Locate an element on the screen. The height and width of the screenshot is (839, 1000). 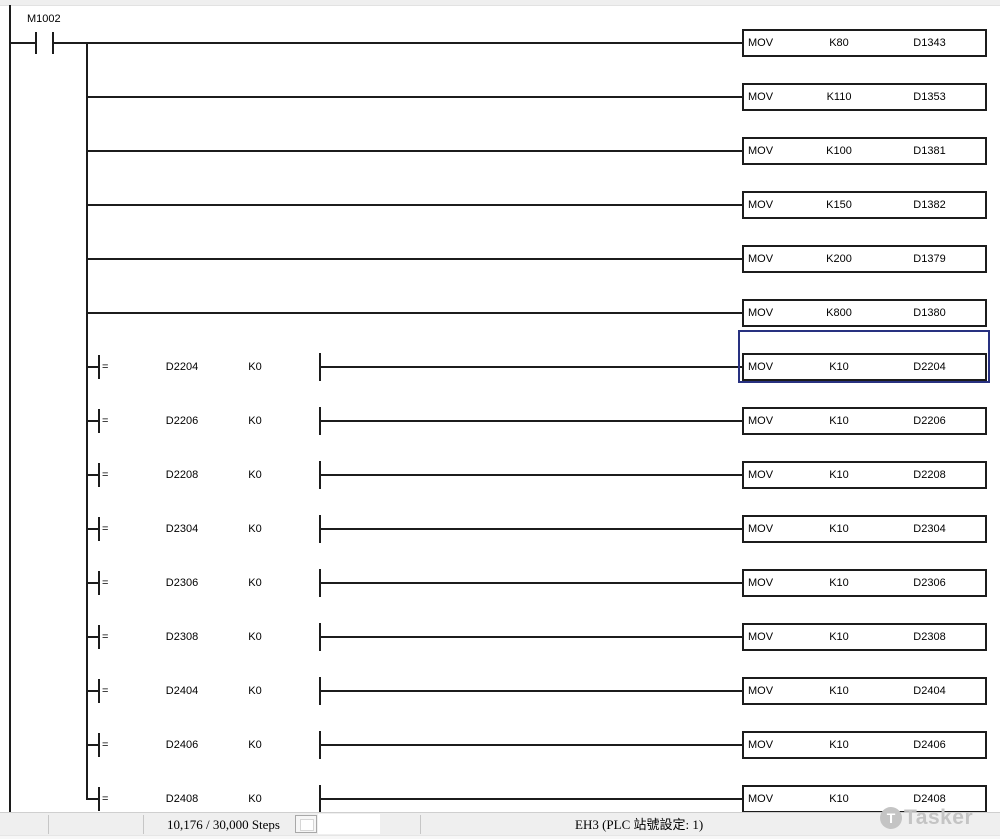
compare-operand1-label: D2406 is located at coordinates (182, 745).